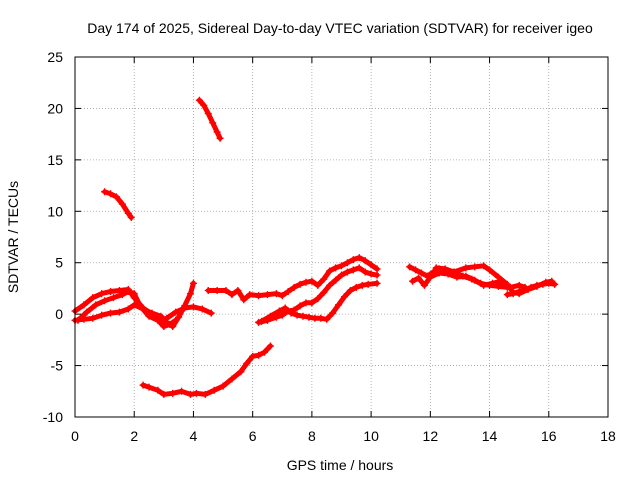 The image size is (640, 480). I want to click on x-tick-label: 18, so click(608, 436).